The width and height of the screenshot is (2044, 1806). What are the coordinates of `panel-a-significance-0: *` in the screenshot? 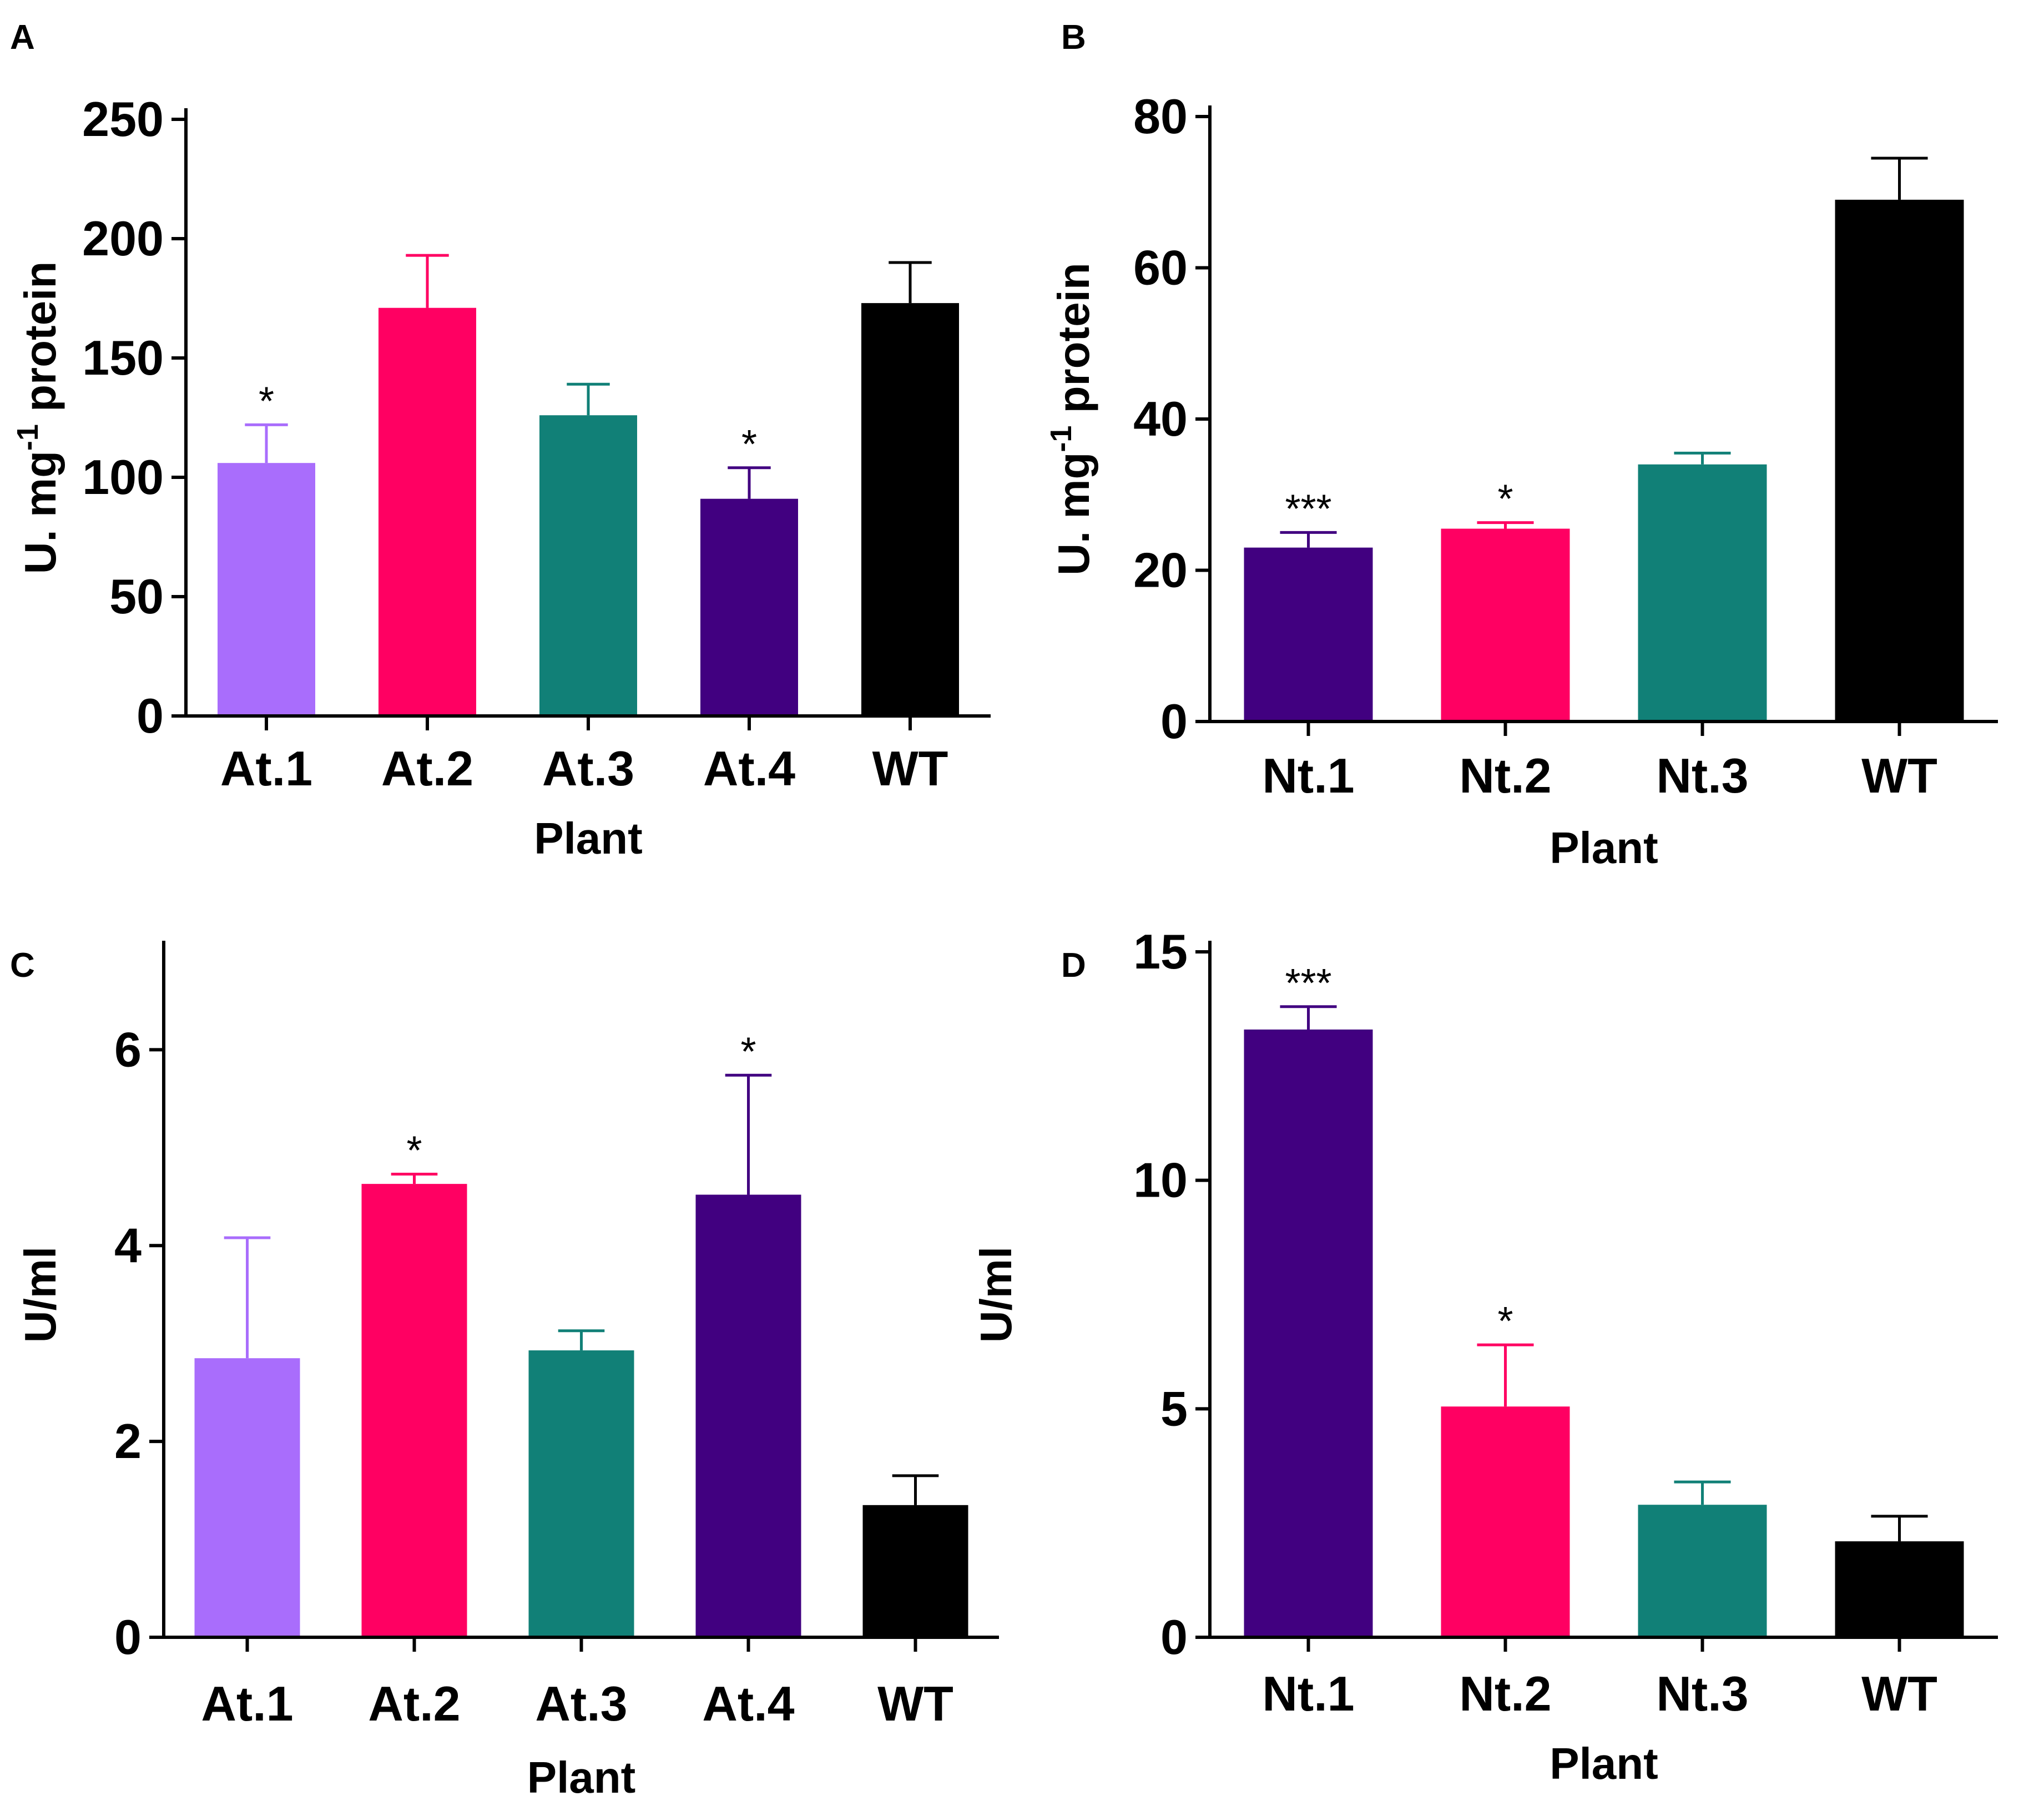 It's located at (266, 401).